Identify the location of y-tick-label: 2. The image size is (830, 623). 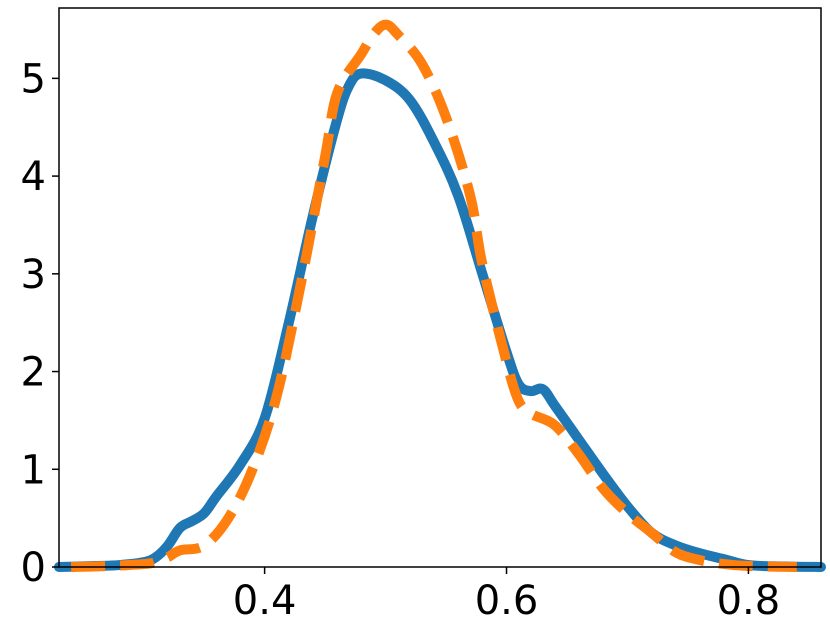
(33, 373).